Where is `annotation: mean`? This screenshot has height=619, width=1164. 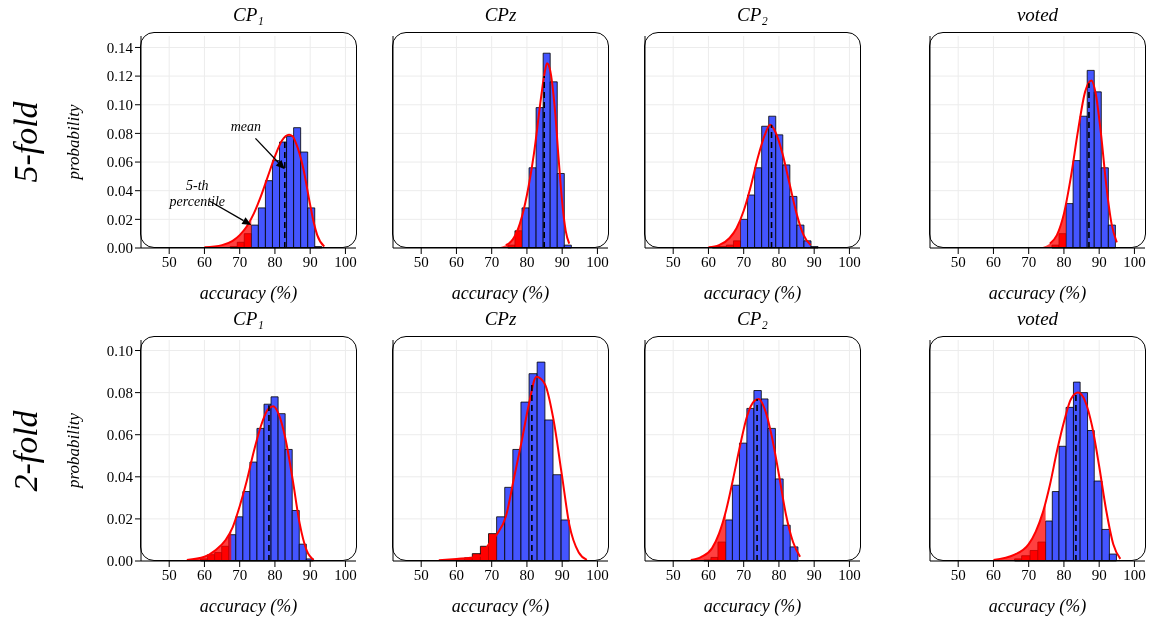
annotation: mean is located at coordinates (245, 127).